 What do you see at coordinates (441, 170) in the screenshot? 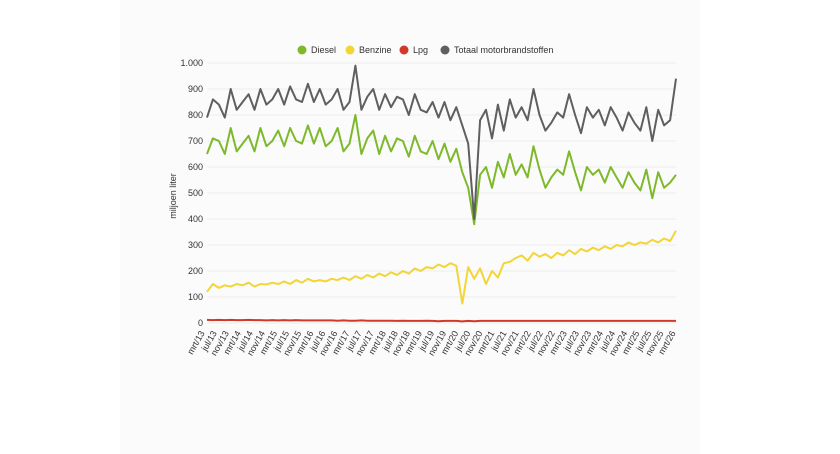
I see `series-line-diesel` at bounding box center [441, 170].